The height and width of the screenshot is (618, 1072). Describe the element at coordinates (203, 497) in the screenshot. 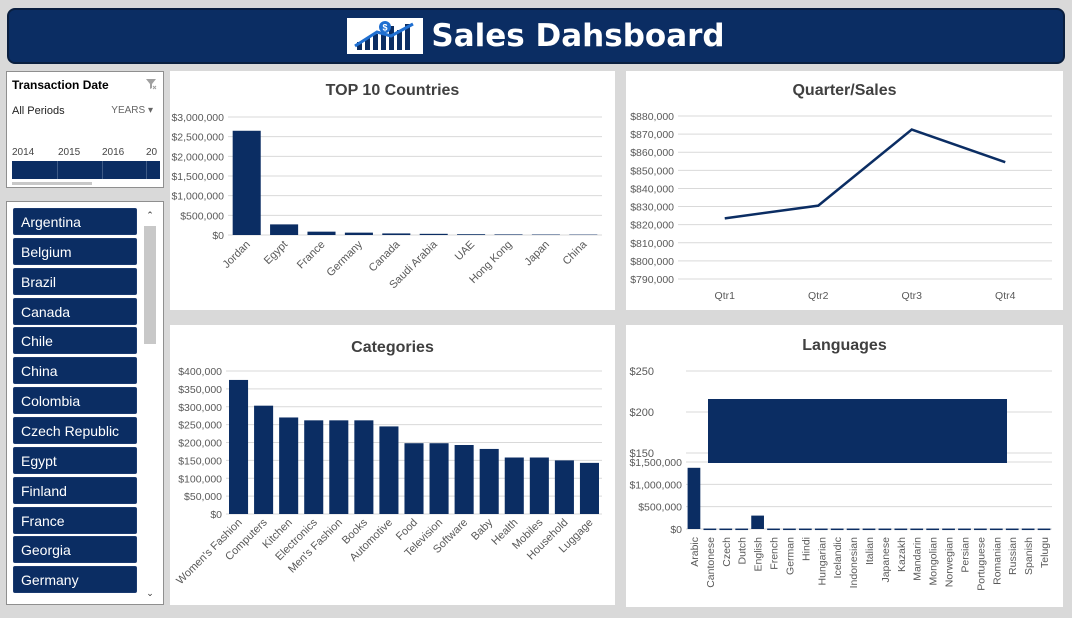

I see `y-tick-label: $50,000` at that location.